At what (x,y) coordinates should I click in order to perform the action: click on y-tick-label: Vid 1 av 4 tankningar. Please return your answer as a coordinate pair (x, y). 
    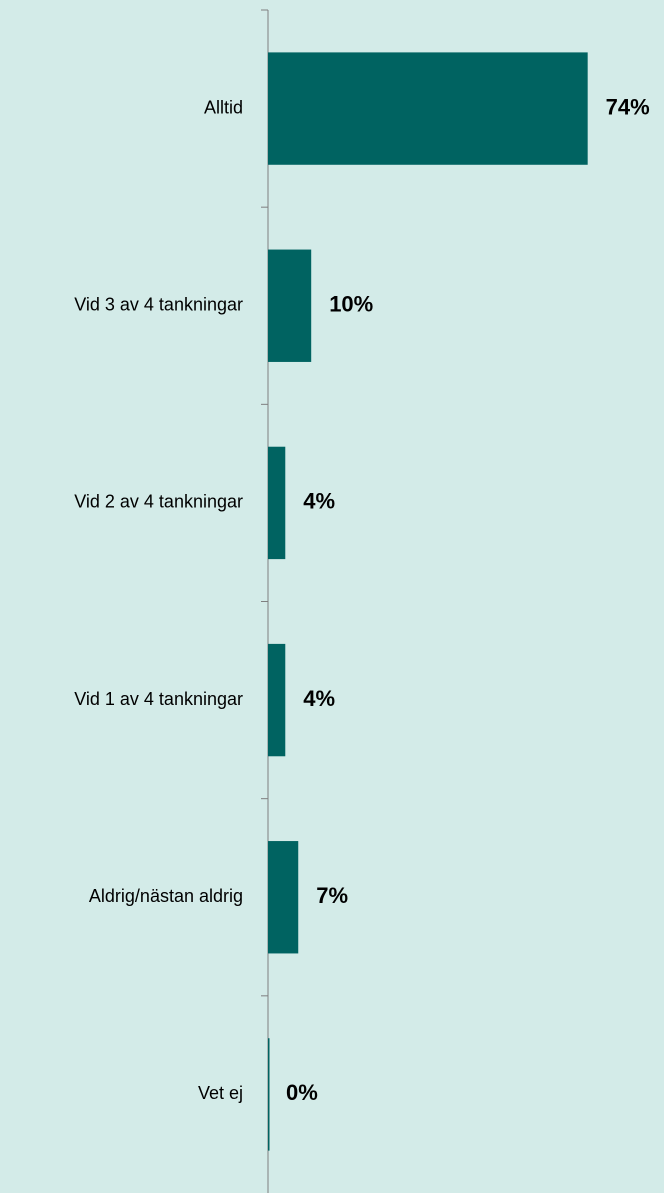
    Looking at the image, I should click on (158, 699).